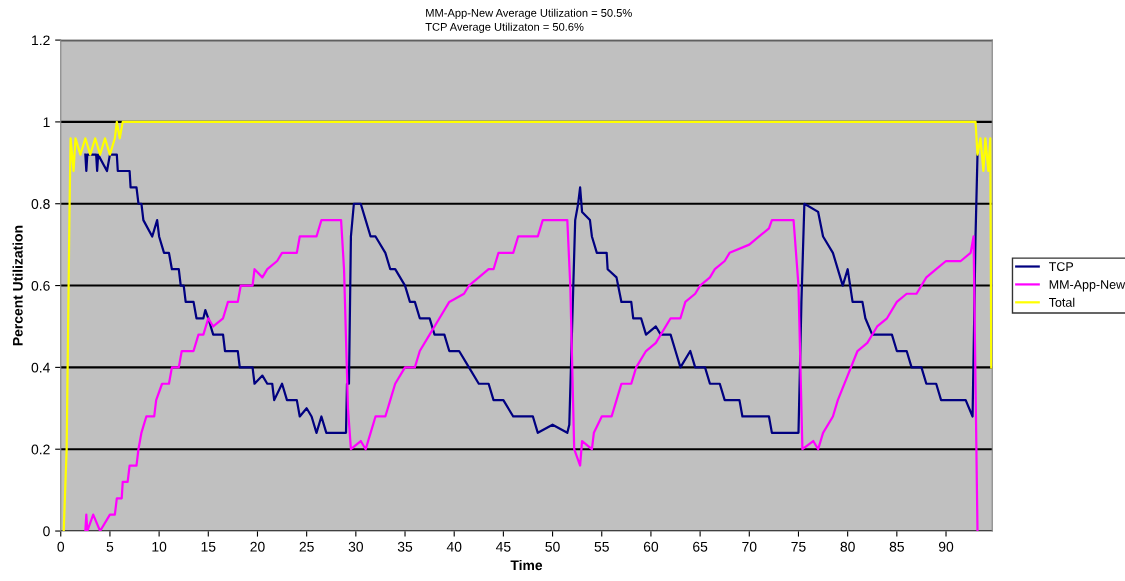  Describe the element at coordinates (503, 546) in the screenshot. I see `x-tick-label: 45` at that location.